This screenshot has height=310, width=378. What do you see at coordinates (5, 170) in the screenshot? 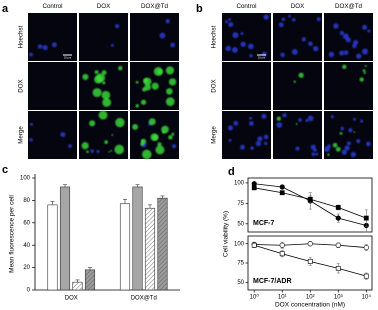
I see `panel-label: c` at bounding box center [5, 170].